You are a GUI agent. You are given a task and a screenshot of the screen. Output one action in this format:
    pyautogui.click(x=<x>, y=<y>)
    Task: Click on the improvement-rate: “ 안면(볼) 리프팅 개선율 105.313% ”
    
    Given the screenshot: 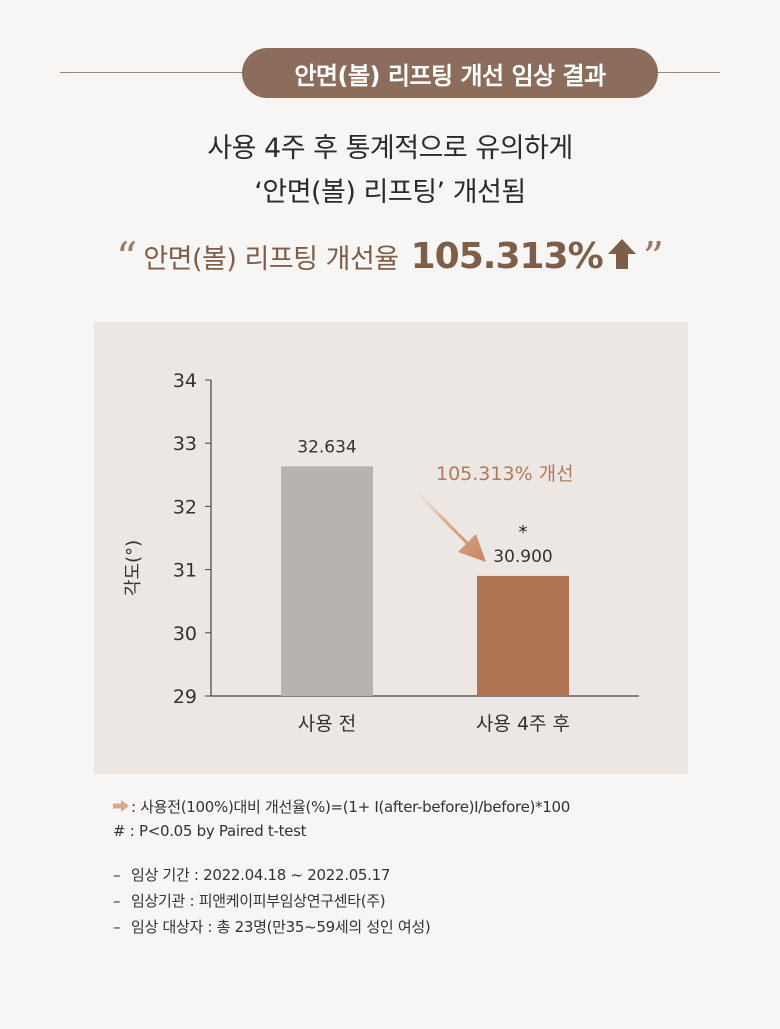 What is the action you would take?
    pyautogui.click(x=390, y=256)
    